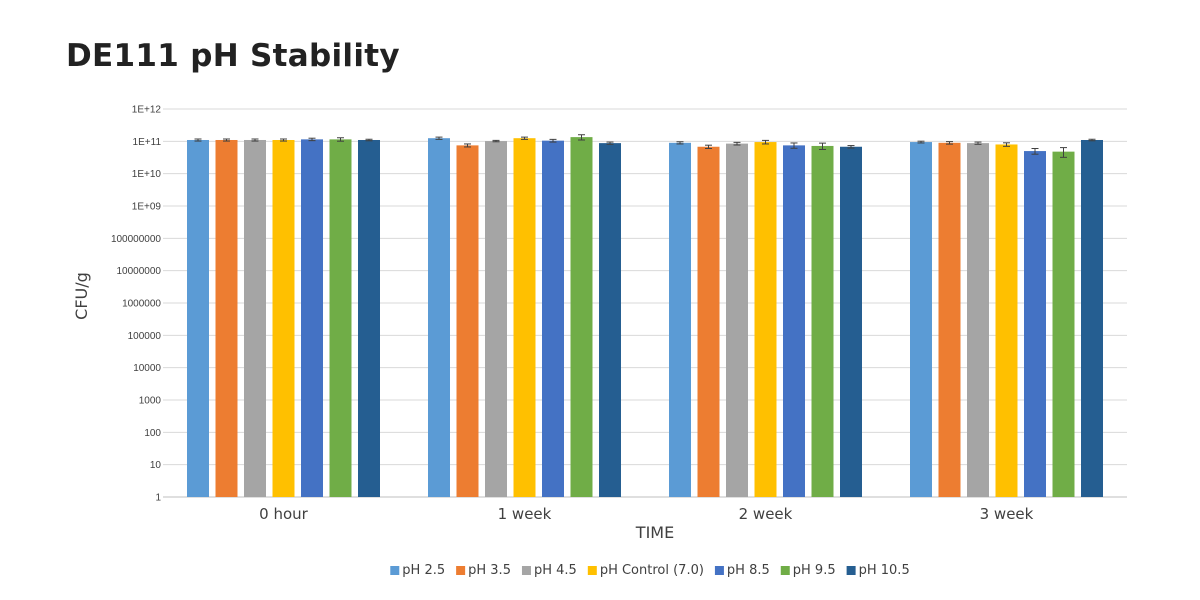 This screenshot has width=1200, height=600. I want to click on y-tick-label: 1, so click(158, 498).